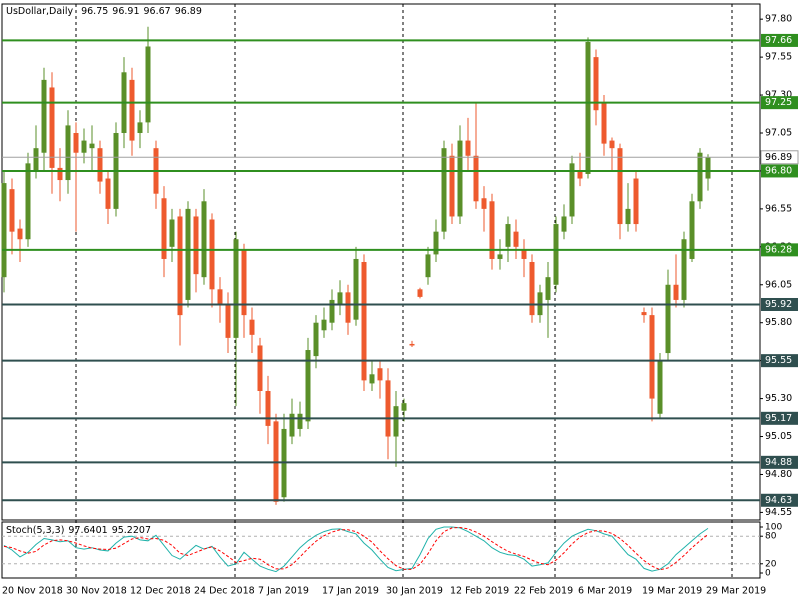 Image resolution: width=800 pixels, height=600 pixels. Describe the element at coordinates (778, 436) in the screenshot. I see `y-tick-label: 95.05` at that location.